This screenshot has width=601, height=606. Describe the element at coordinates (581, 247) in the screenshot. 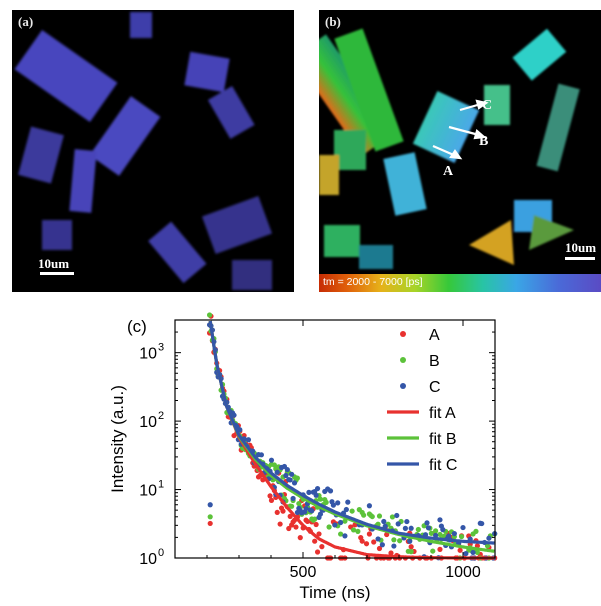

I see `scale-bar-label: 10um` at that location.